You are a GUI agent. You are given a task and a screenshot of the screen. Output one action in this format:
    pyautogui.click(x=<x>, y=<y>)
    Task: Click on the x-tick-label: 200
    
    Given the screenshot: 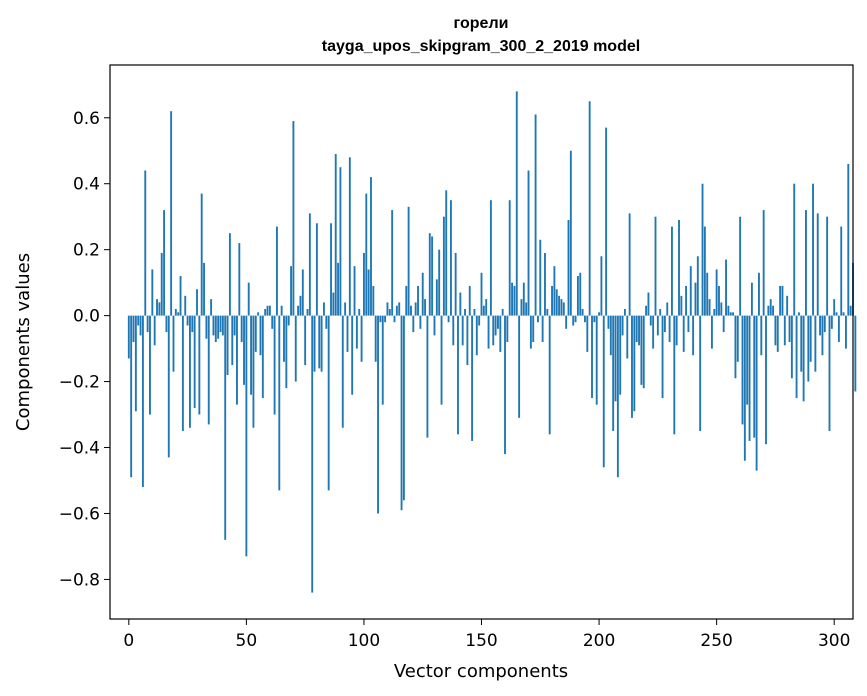 What is the action you would take?
    pyautogui.click(x=599, y=641)
    